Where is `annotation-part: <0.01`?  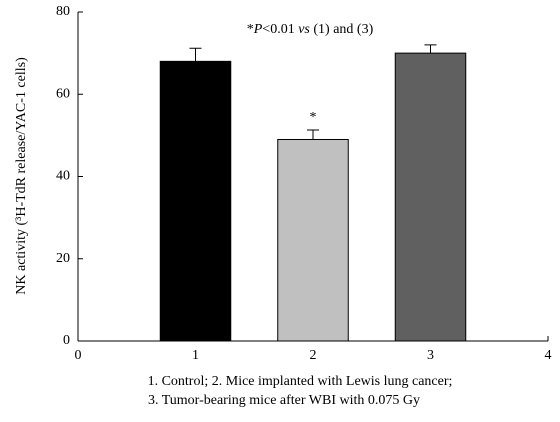
annotation-part: <0.01 is located at coordinates (280, 29).